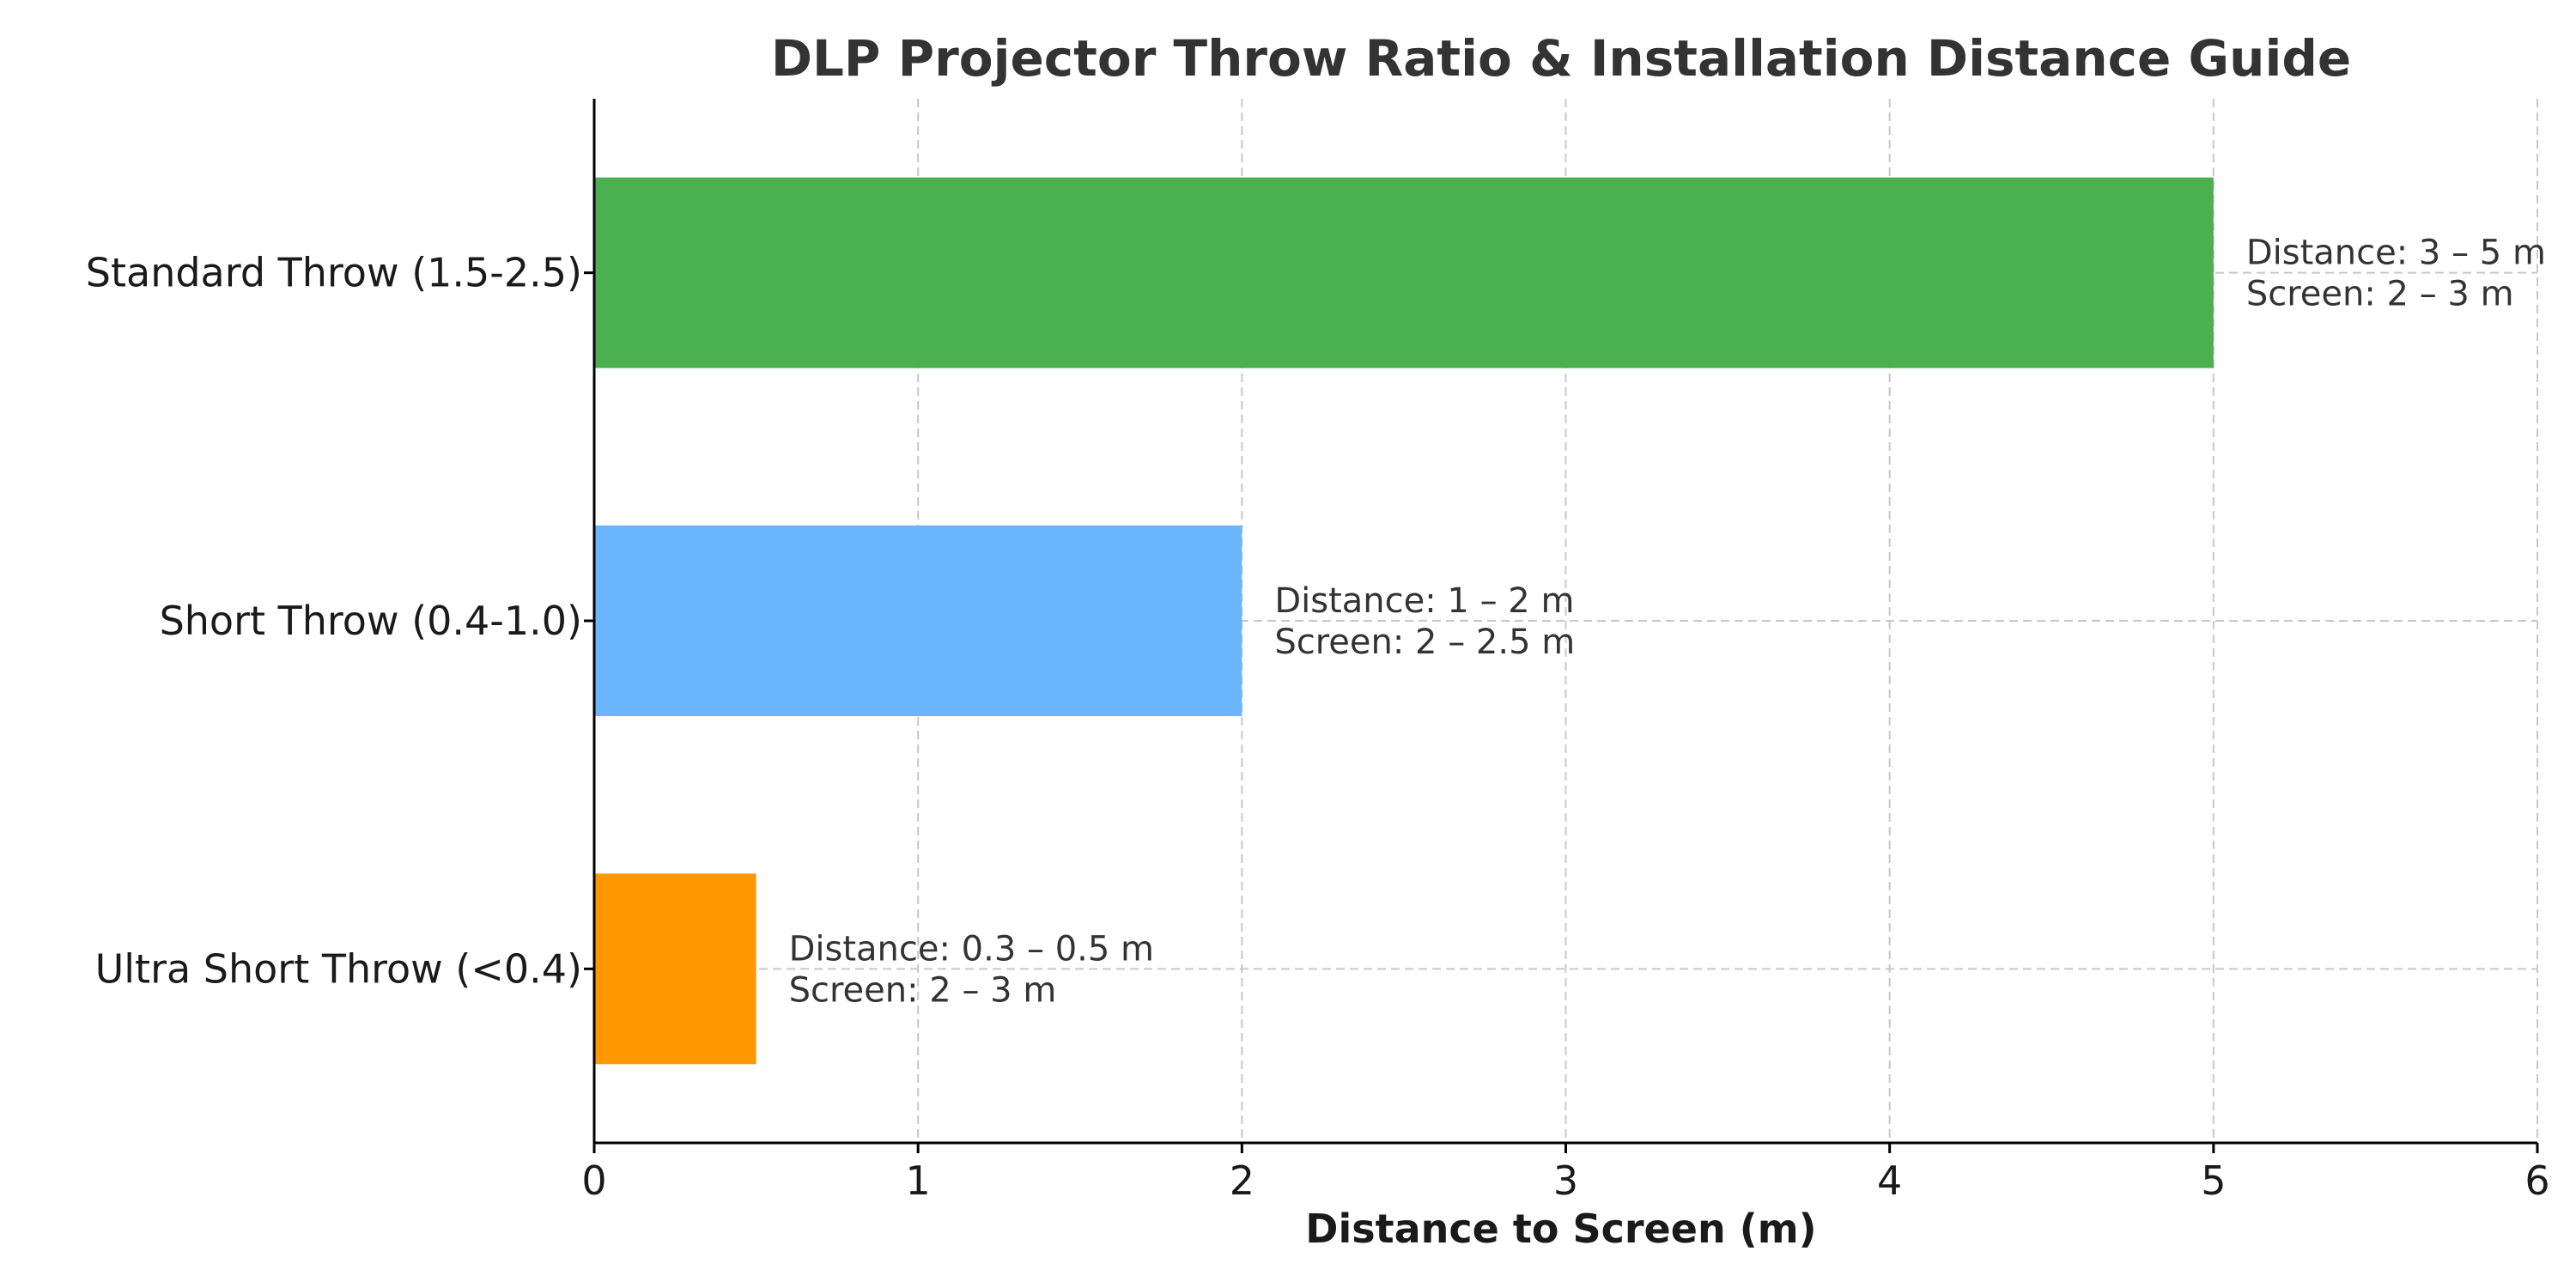  Describe the element at coordinates (972, 949) in the screenshot. I see `bar-annotation-distance: Distance: 0.3 – 0.5 m` at that location.